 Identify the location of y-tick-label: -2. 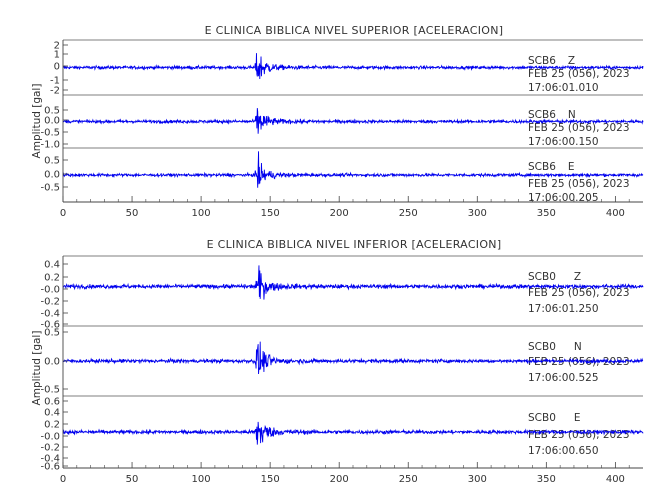
(55, 91).